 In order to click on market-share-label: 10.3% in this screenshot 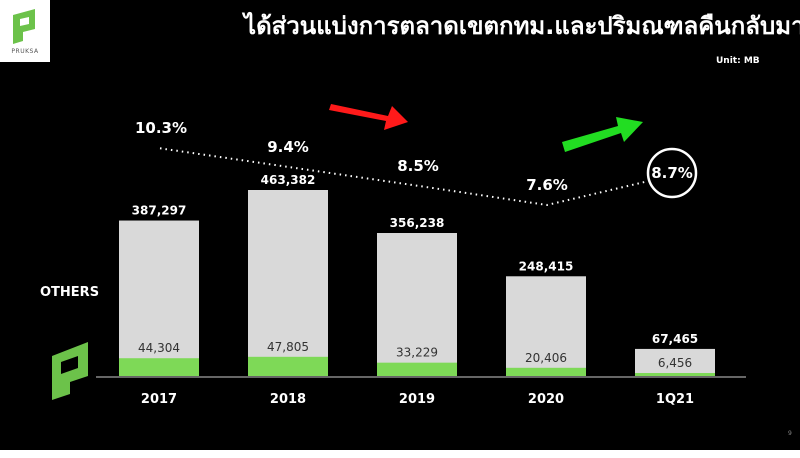, I will do `click(161, 128)`.